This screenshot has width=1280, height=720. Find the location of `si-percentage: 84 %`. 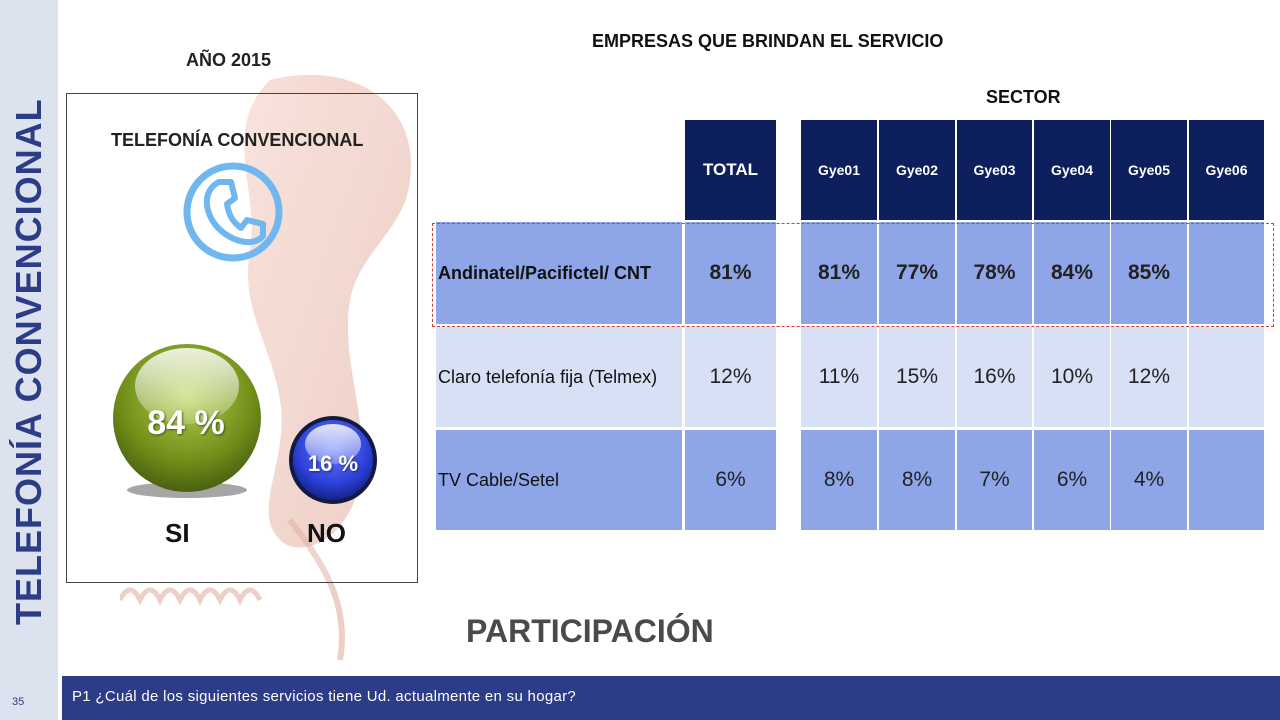

si-percentage: 84 % is located at coordinates (186, 423).